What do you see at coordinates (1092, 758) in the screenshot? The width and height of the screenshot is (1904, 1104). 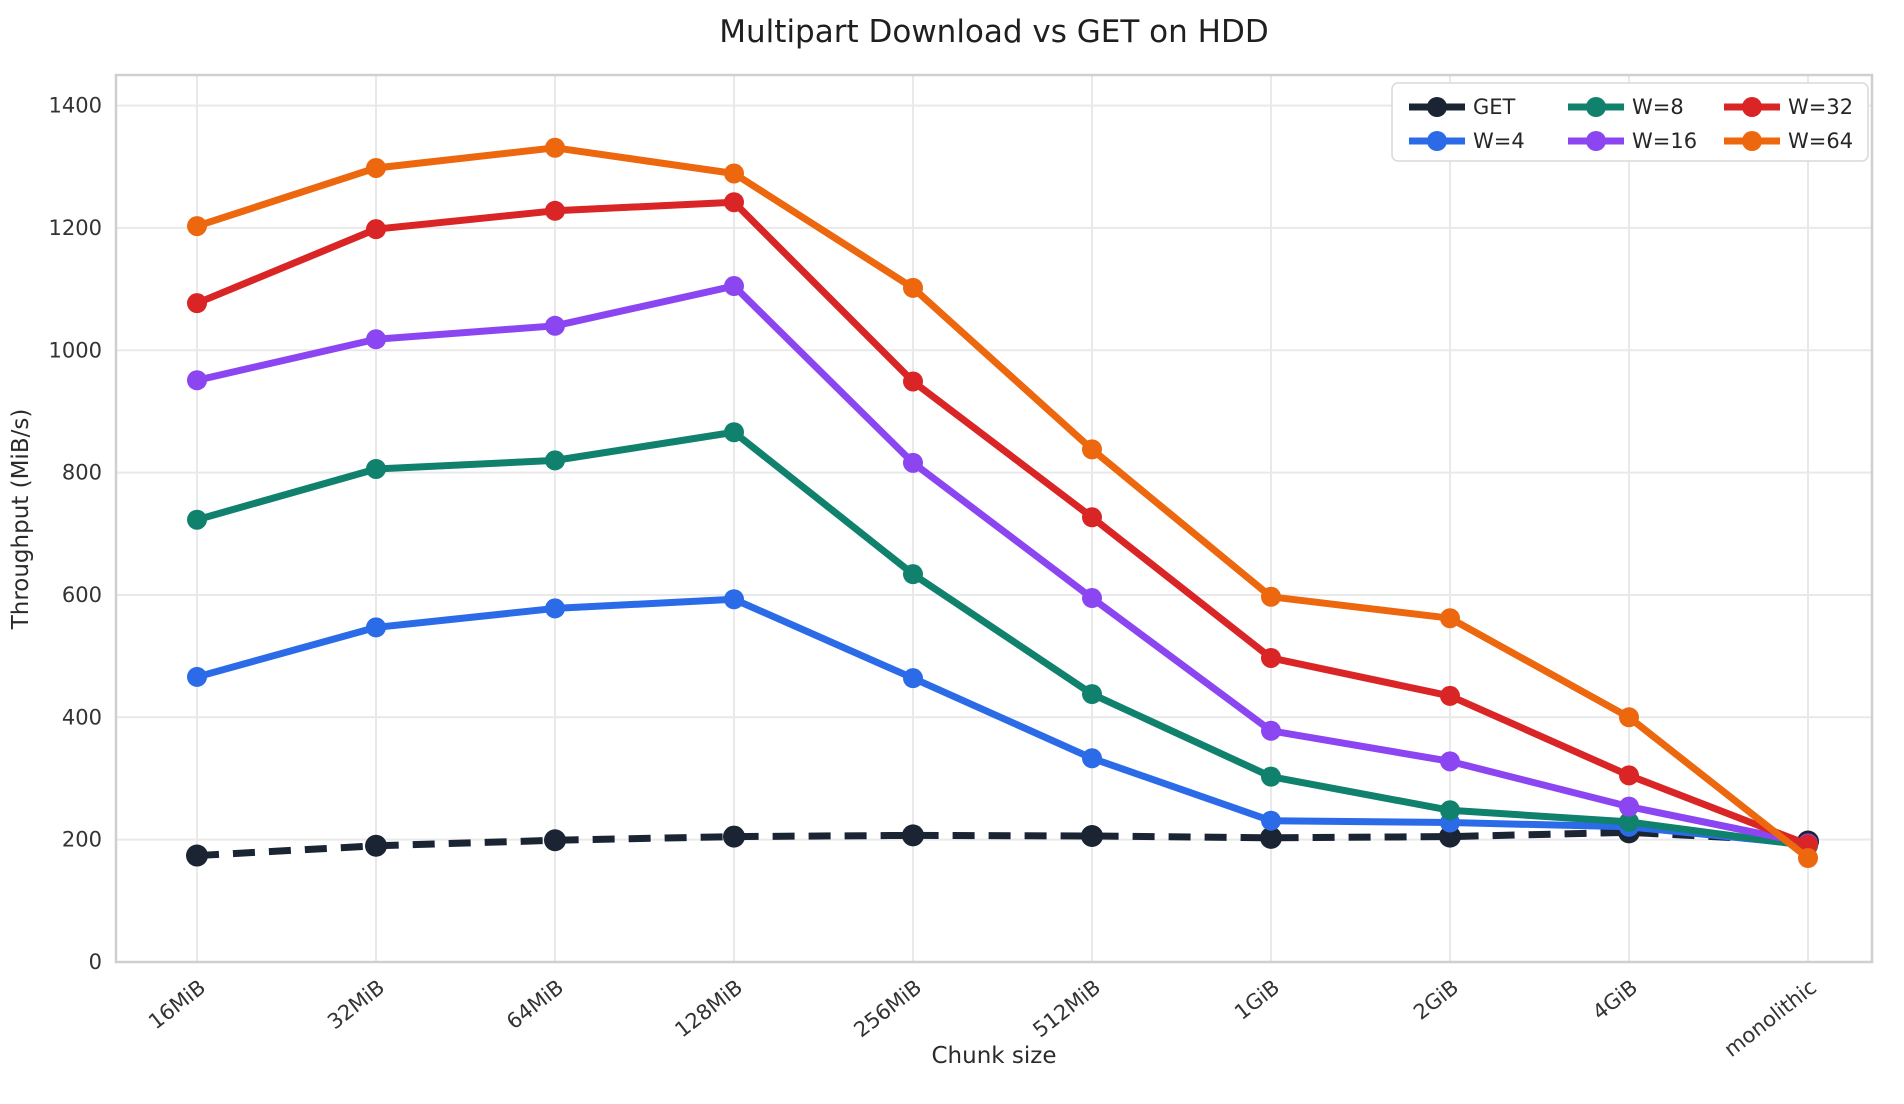 I see `data-point-W=4-512MiB` at bounding box center [1092, 758].